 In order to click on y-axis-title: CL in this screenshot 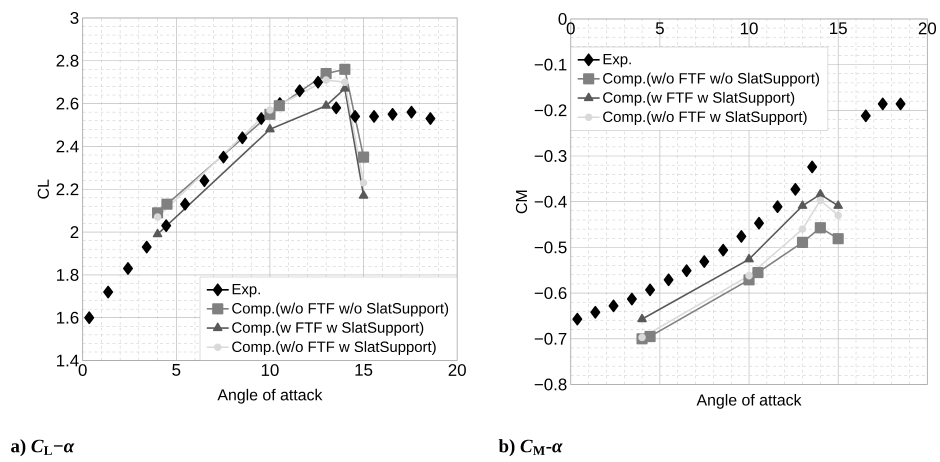, I will do `click(43, 189)`.